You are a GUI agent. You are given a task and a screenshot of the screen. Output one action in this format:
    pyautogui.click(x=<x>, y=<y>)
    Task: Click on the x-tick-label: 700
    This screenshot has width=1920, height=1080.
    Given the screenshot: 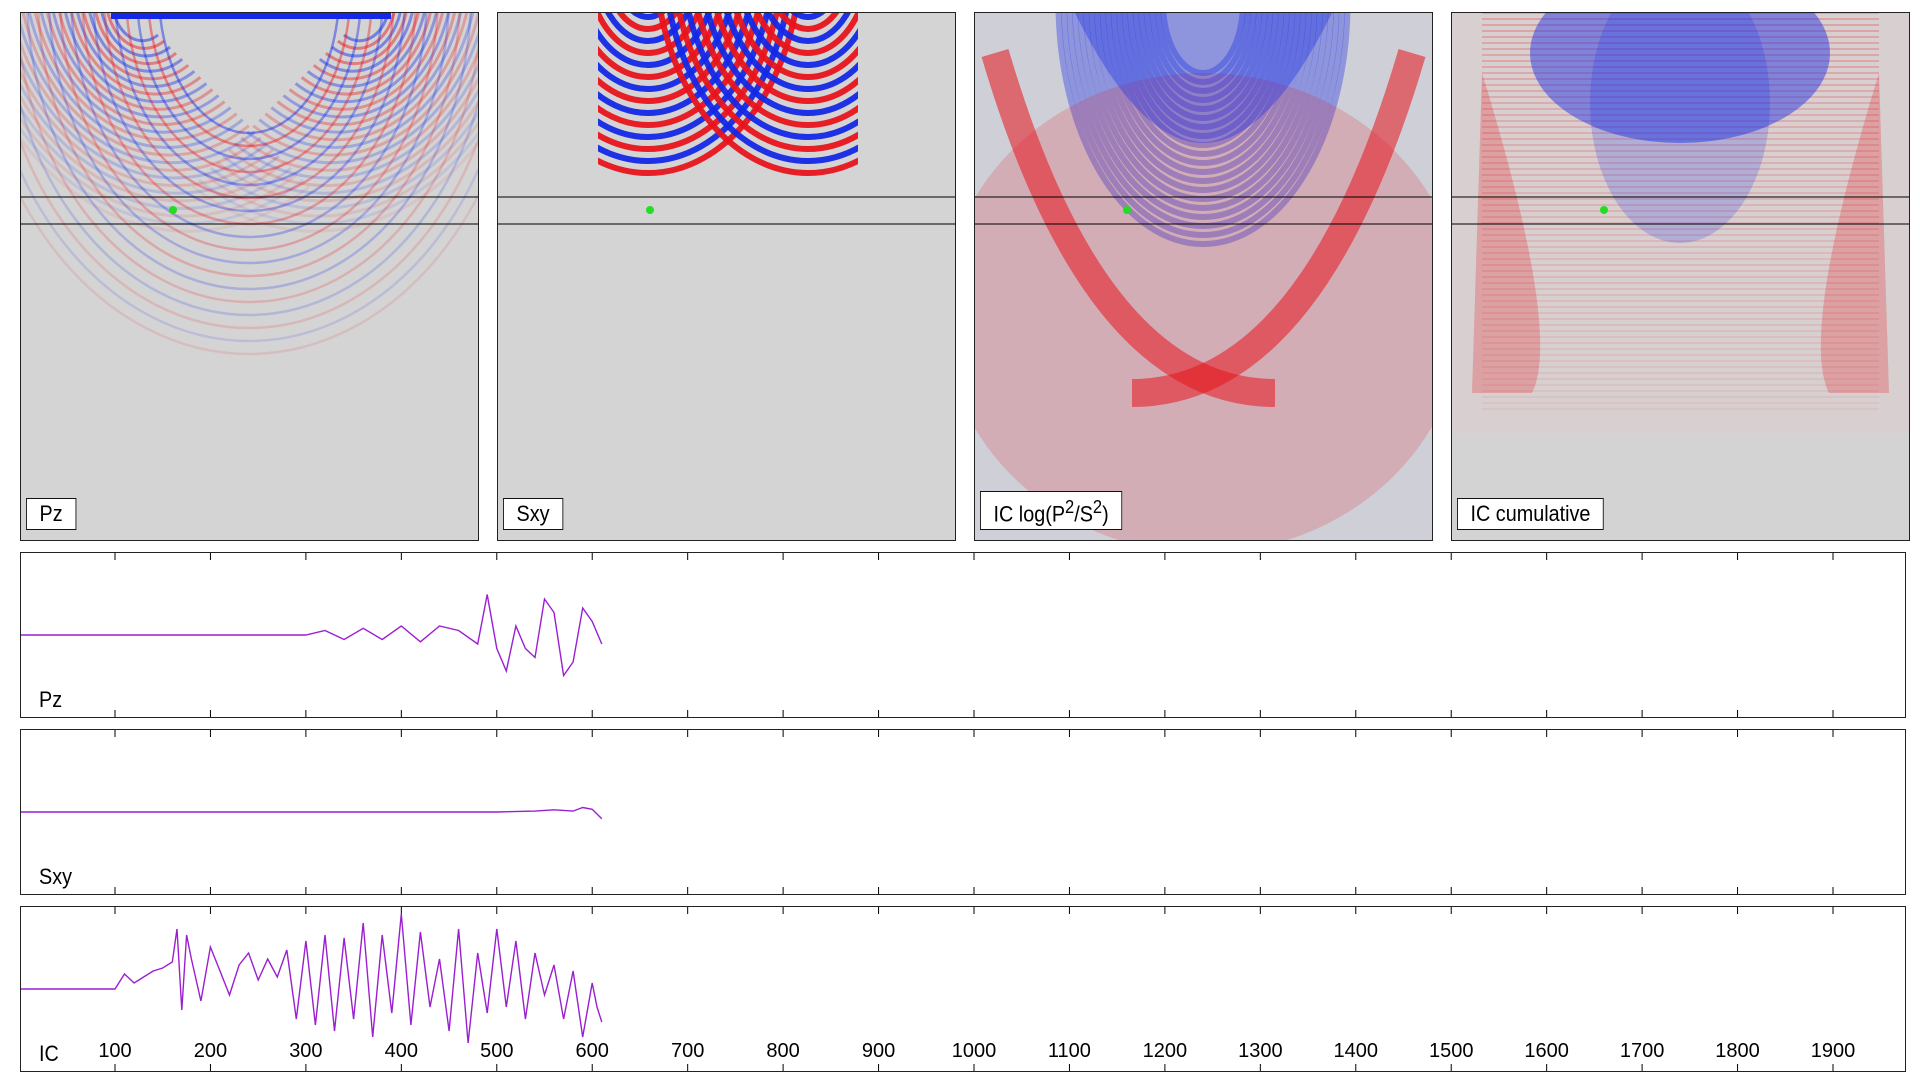 What is the action you would take?
    pyautogui.click(x=687, y=1051)
    